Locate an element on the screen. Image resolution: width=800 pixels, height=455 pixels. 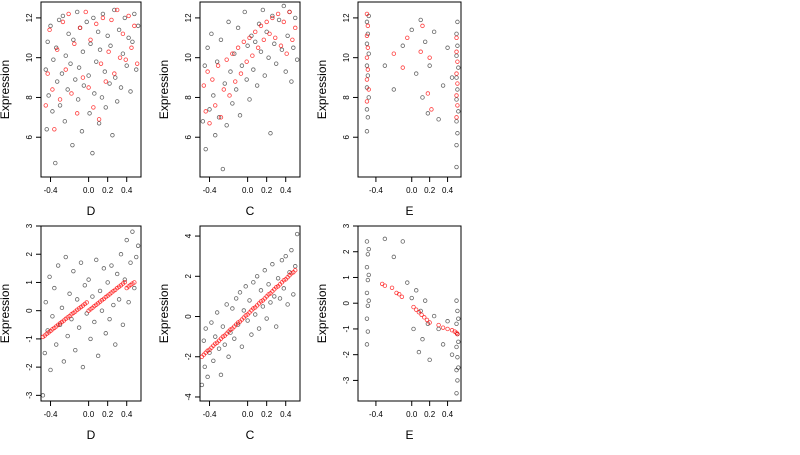
y-tick-label: 4 is located at coordinates (188, 235).